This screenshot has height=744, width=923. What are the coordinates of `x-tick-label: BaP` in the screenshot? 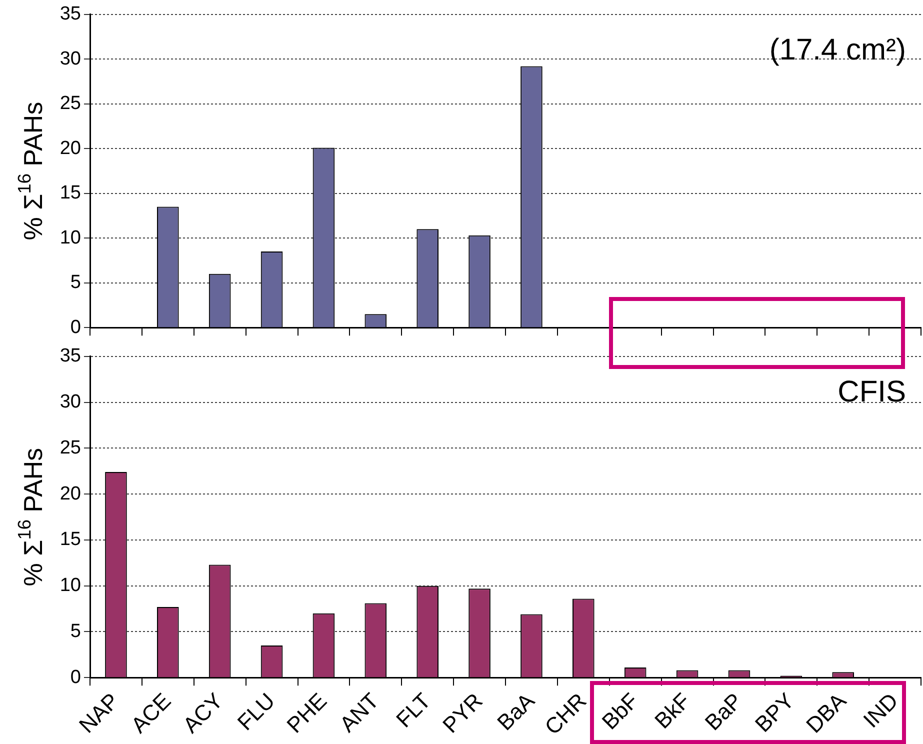 It's located at (724, 712).